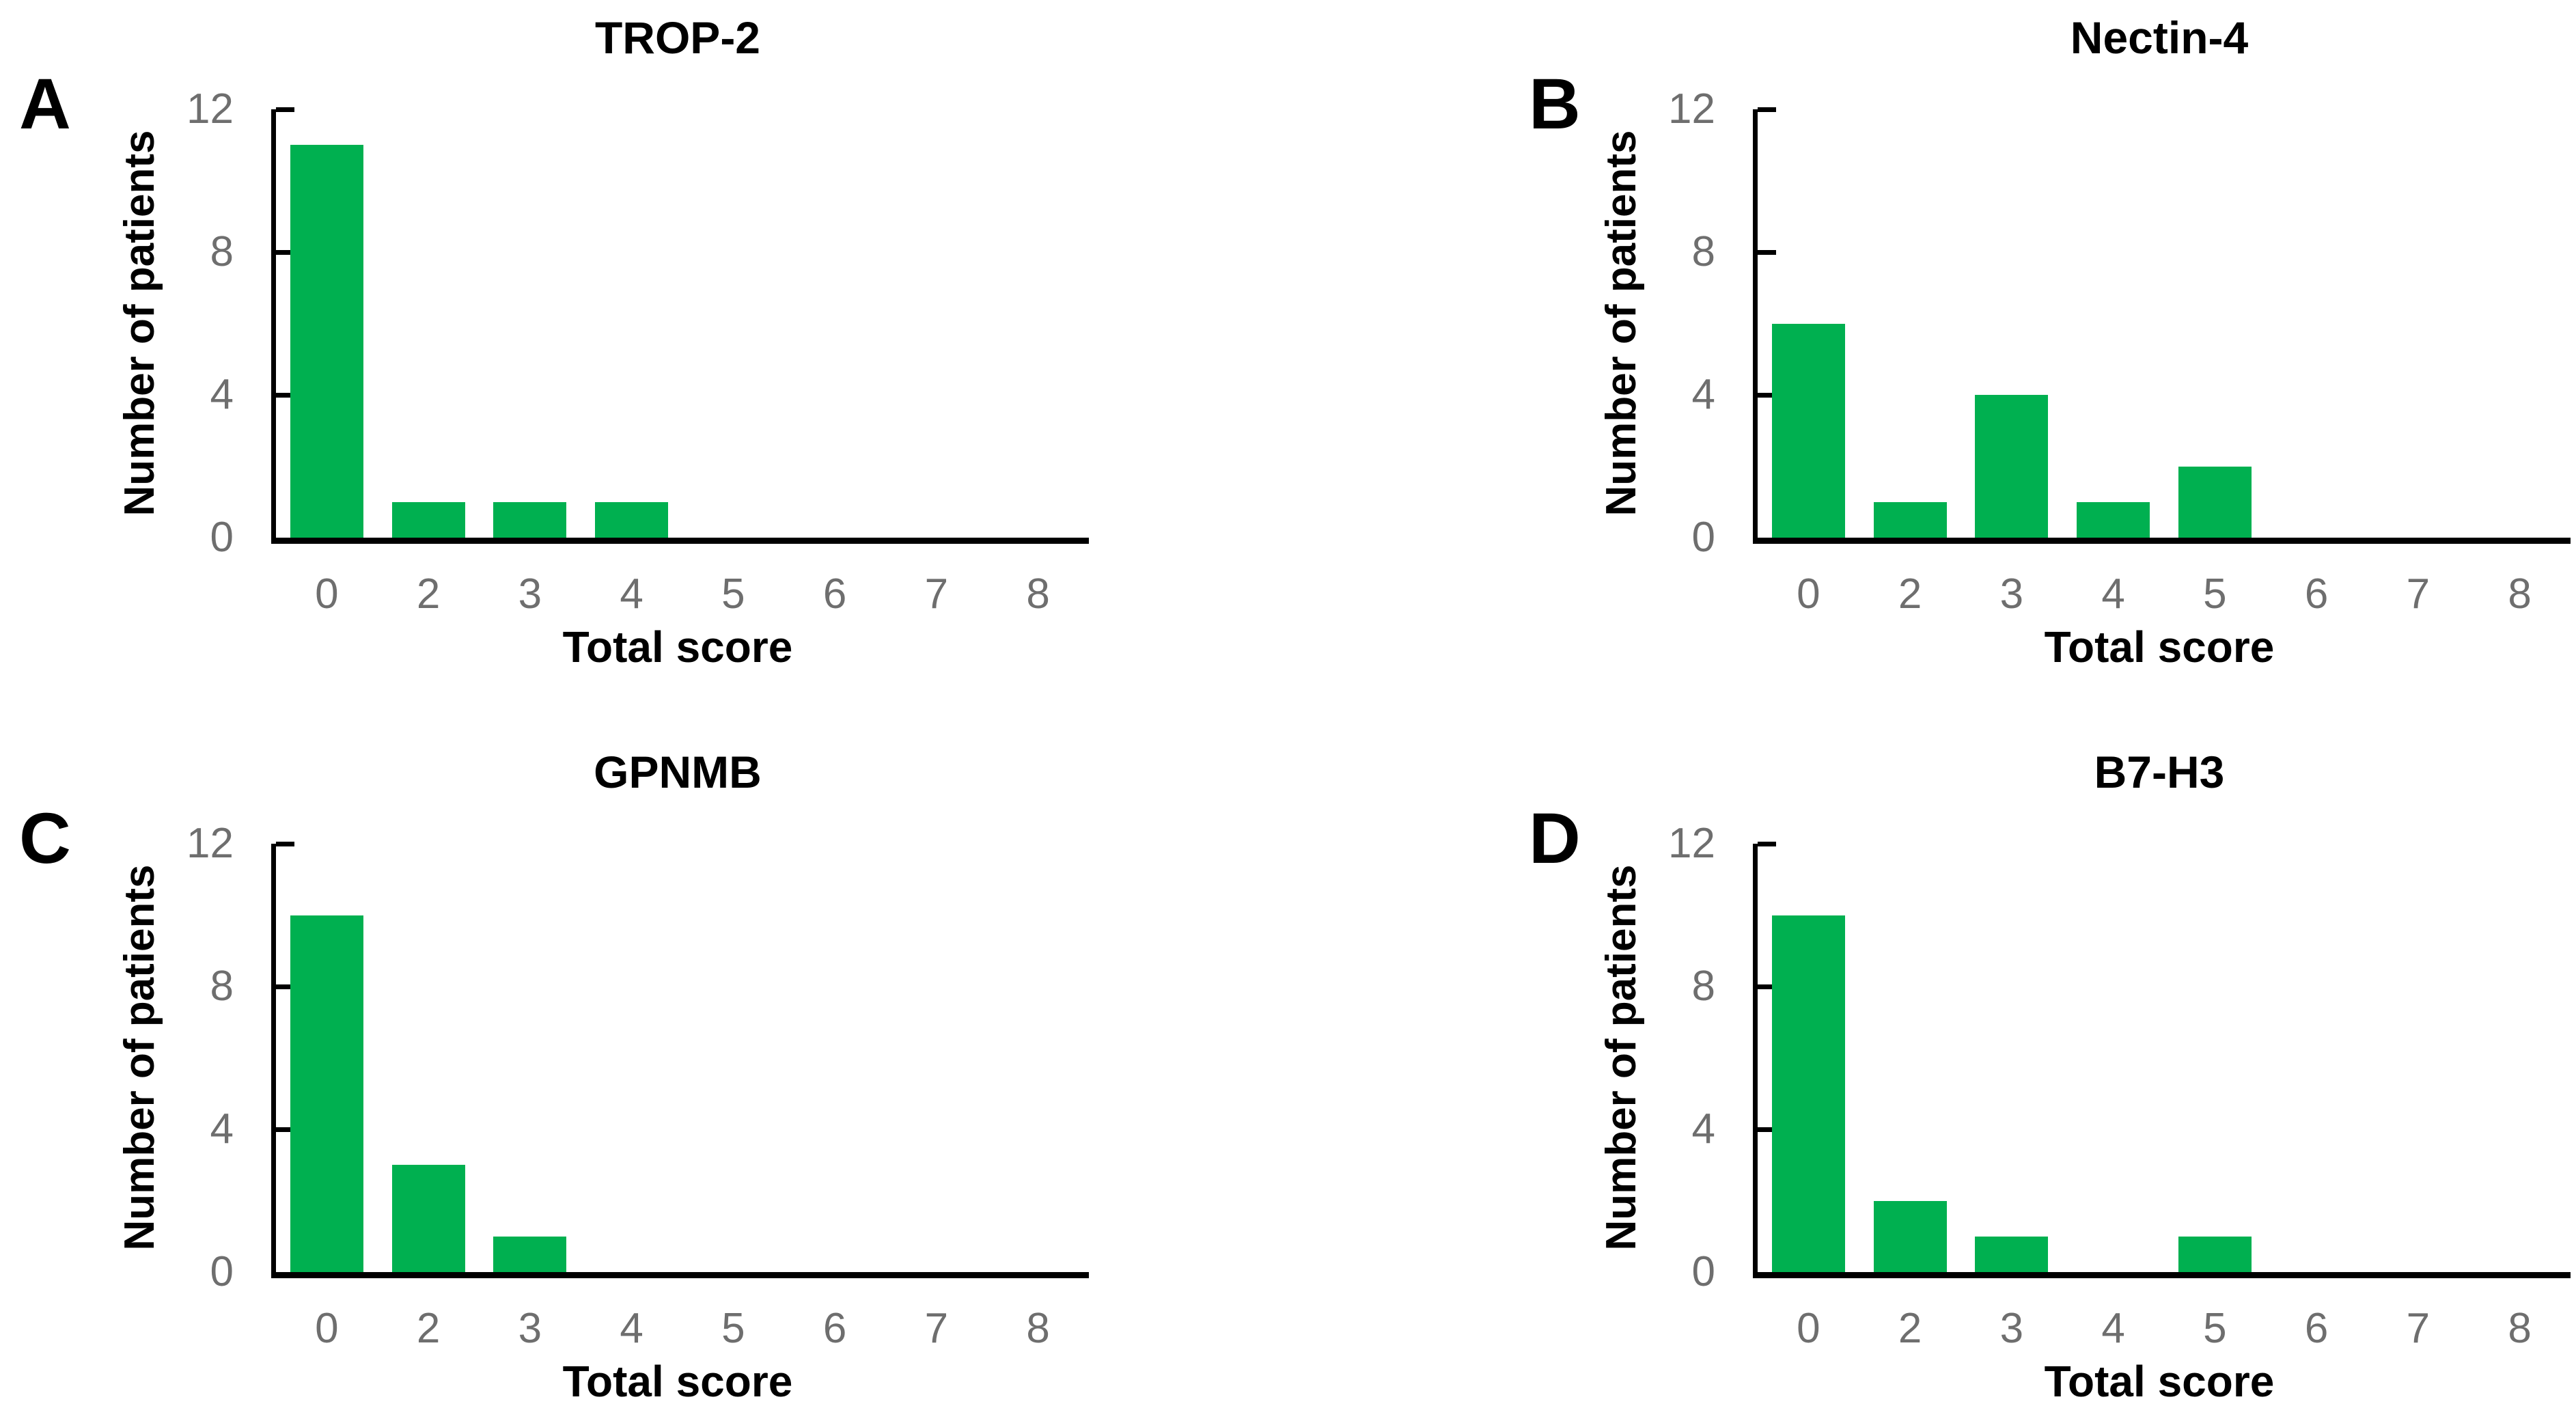  Describe the element at coordinates (1555, 839) in the screenshot. I see `panel-letter: D` at that location.